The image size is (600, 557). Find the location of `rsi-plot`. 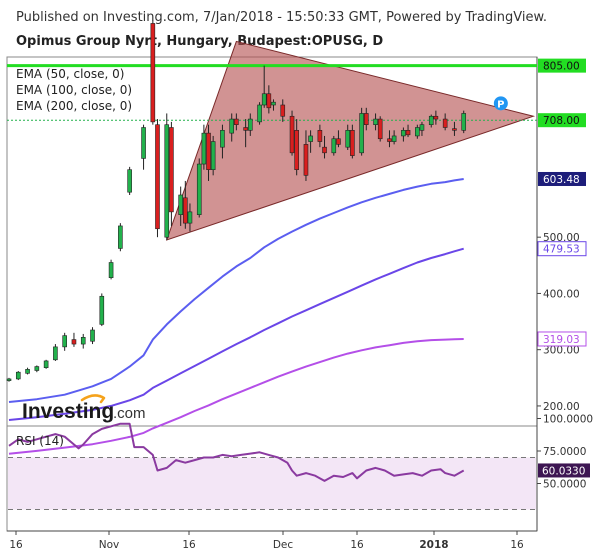

rsi-plot is located at coordinates (272, 466).